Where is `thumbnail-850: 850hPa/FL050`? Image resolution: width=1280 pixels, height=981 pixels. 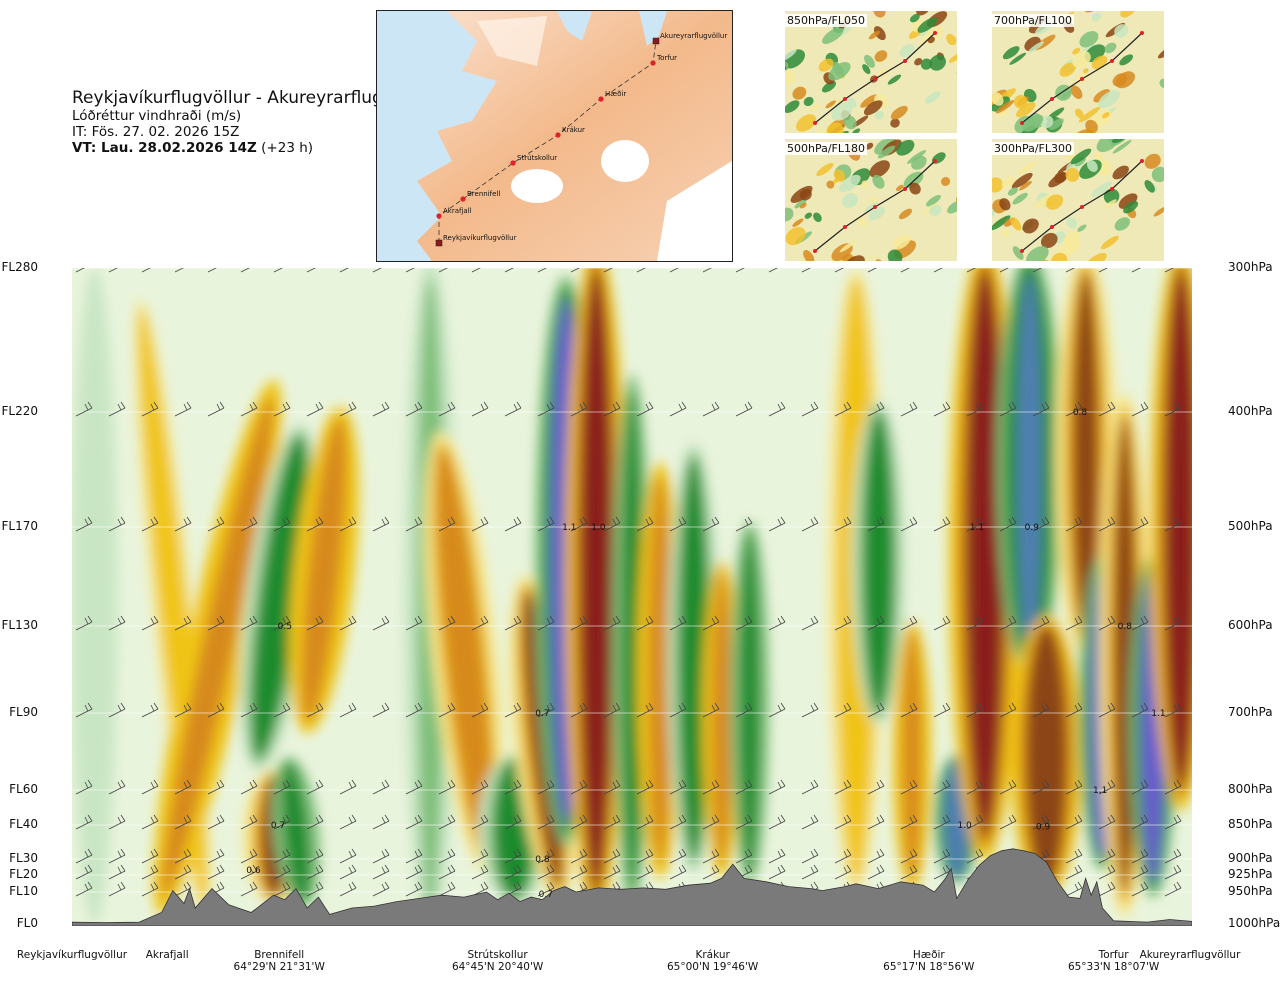
thumbnail-850: 850hPa/FL050 is located at coordinates (871, 72).